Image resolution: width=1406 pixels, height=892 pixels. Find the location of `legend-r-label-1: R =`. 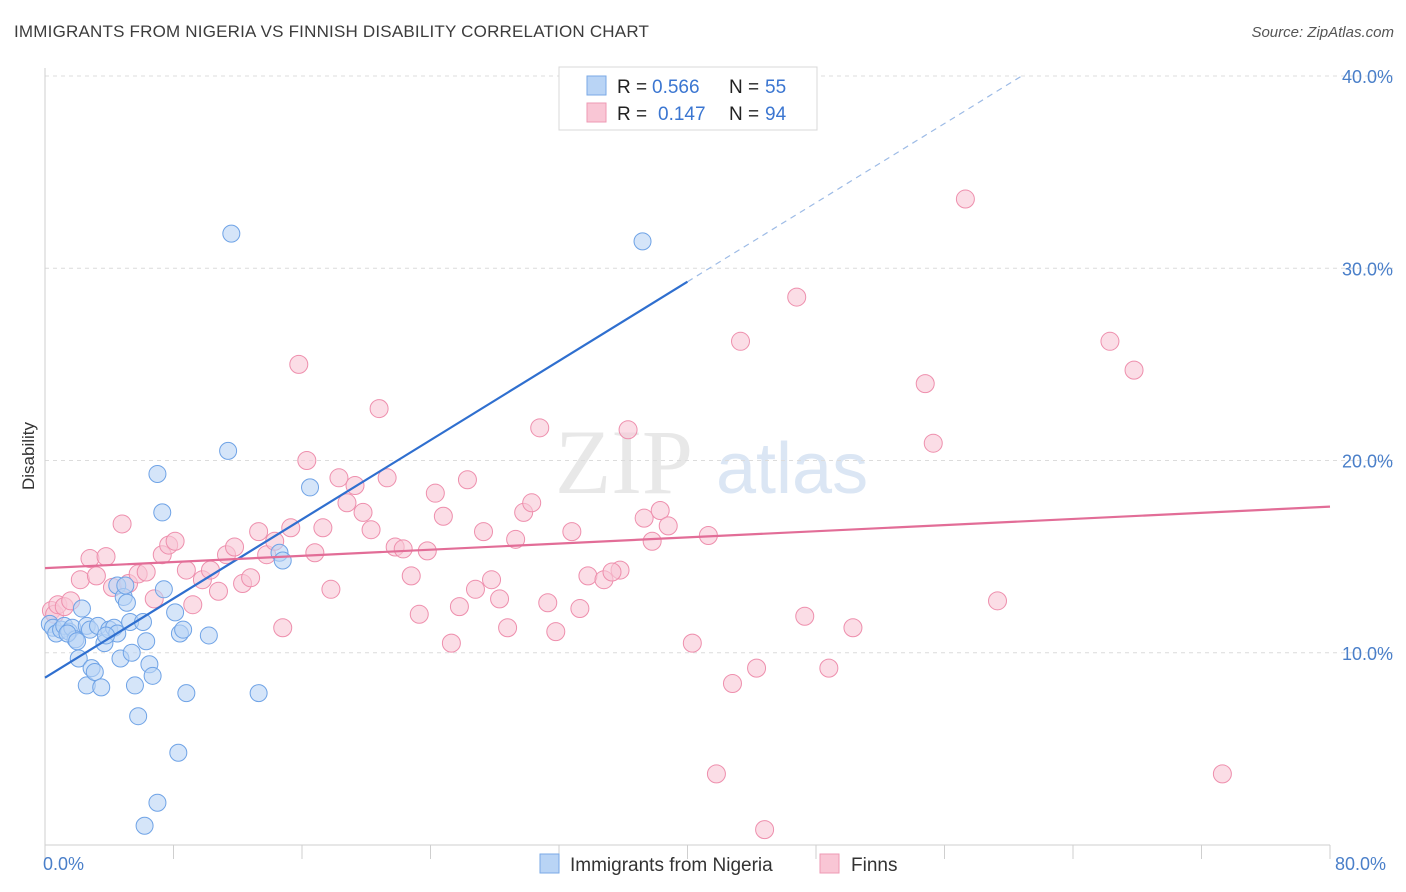

legend-r-label-1: R = is located at coordinates (632, 87).